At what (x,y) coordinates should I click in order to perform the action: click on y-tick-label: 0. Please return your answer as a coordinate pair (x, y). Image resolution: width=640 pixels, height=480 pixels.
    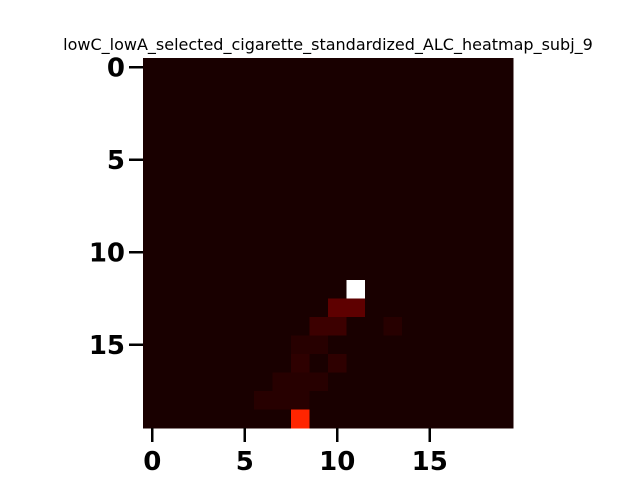
    Looking at the image, I should click on (116, 68).